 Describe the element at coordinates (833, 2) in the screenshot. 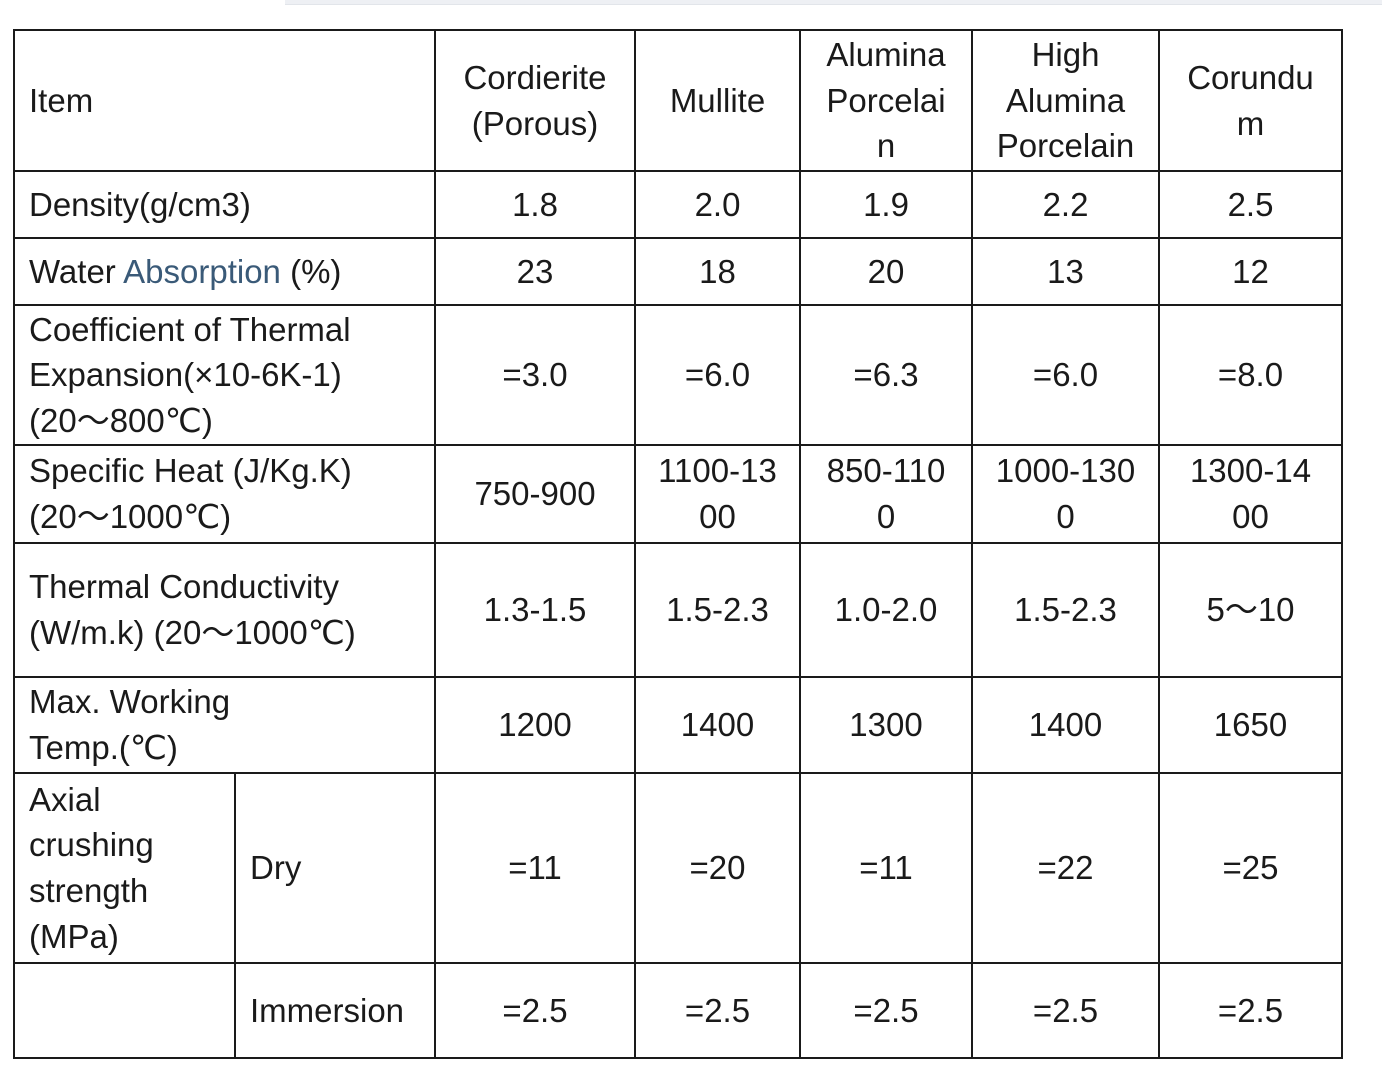

I see `top-strip` at that location.